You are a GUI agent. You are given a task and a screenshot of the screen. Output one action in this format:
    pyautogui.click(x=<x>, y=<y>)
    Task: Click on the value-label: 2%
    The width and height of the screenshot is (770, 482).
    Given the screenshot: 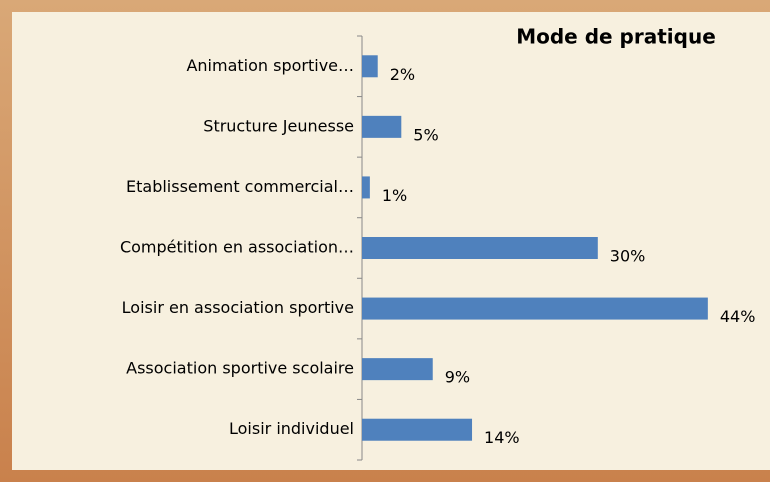 What is the action you would take?
    pyautogui.click(x=402, y=74)
    